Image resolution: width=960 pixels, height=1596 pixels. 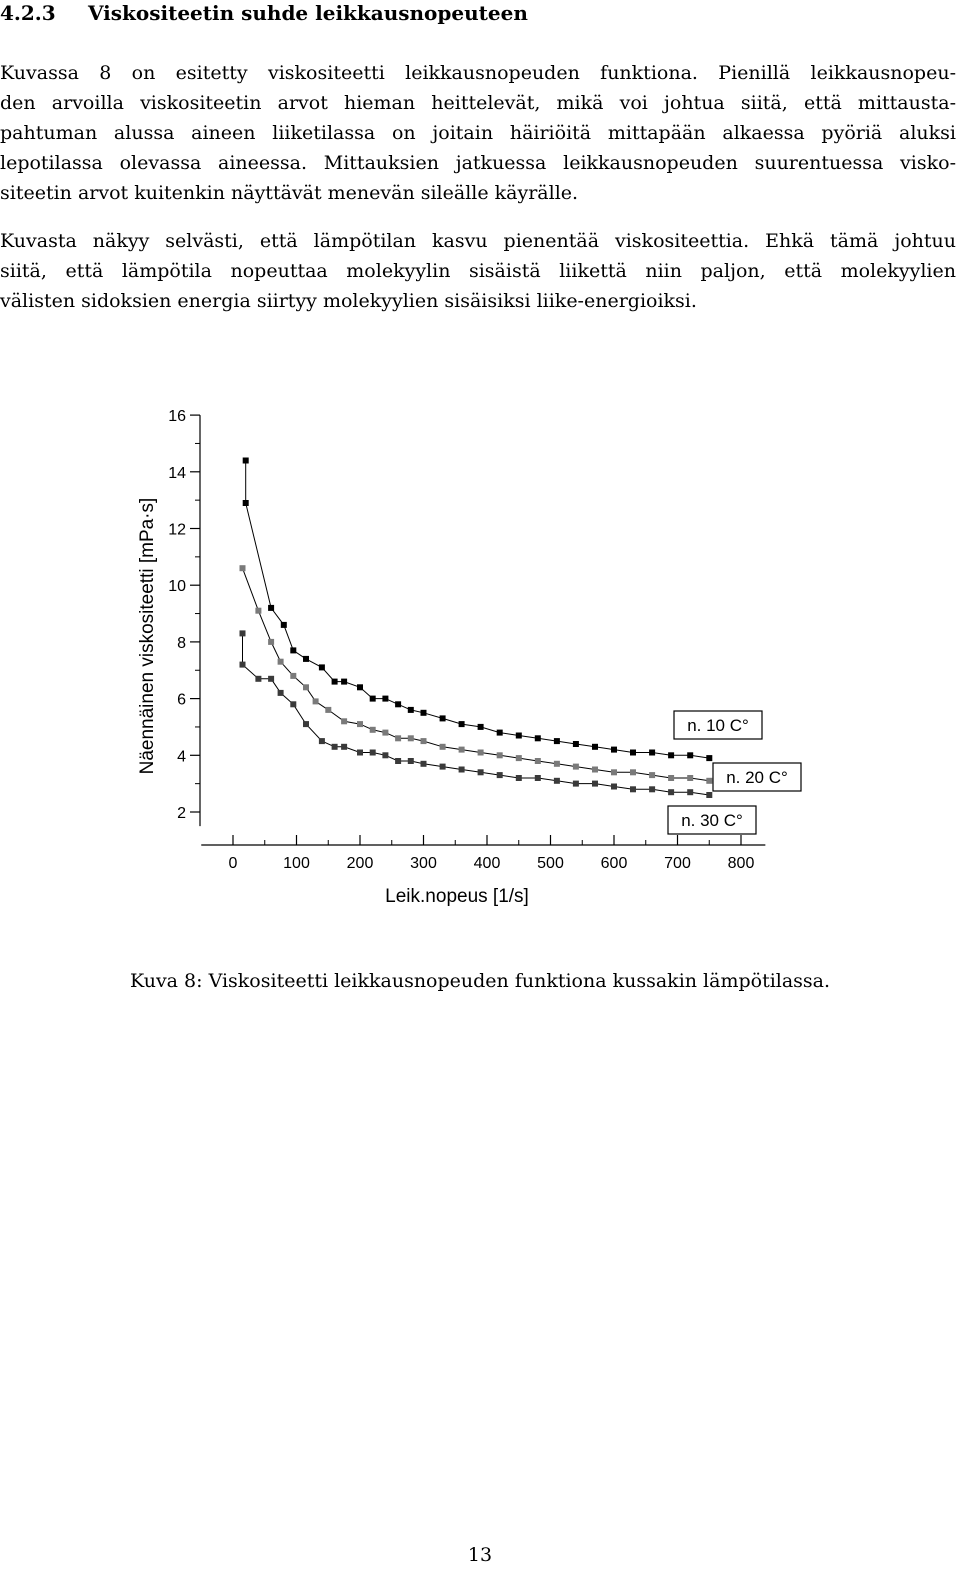 What do you see at coordinates (614, 863) in the screenshot?
I see `x-tick-label: 600` at bounding box center [614, 863].